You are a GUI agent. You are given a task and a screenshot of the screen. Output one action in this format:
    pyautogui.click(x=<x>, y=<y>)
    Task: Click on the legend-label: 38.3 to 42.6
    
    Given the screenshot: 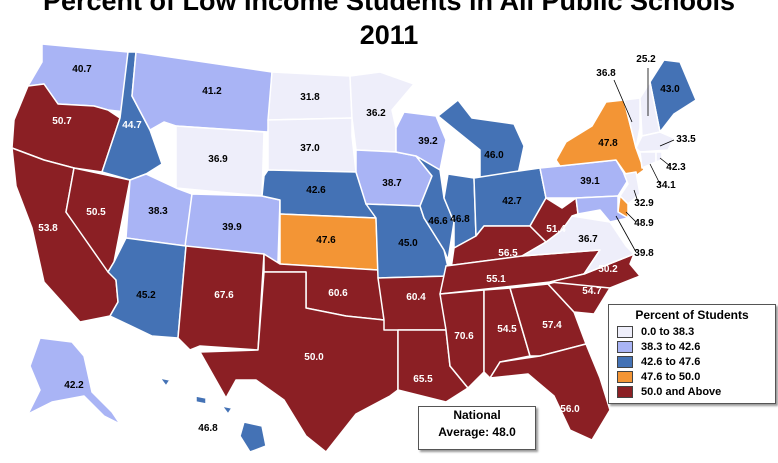 What is the action you would take?
    pyautogui.click(x=671, y=346)
    